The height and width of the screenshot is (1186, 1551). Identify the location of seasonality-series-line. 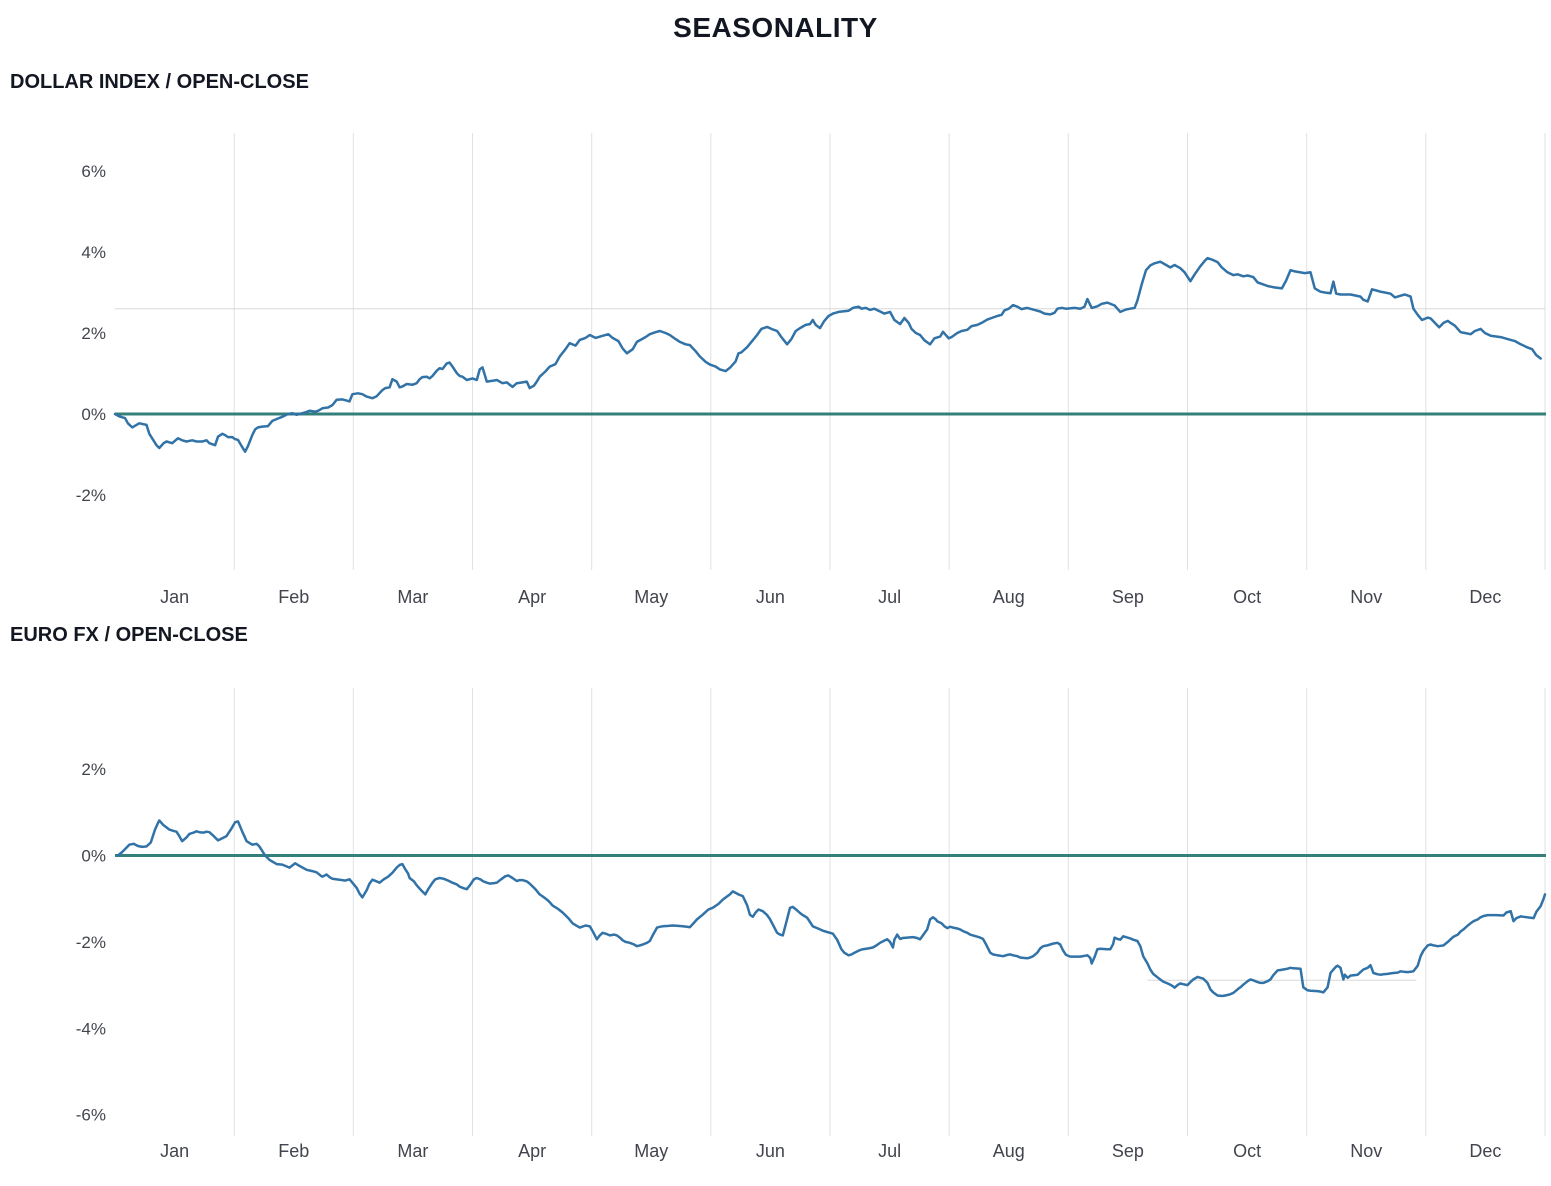
(831, 908).